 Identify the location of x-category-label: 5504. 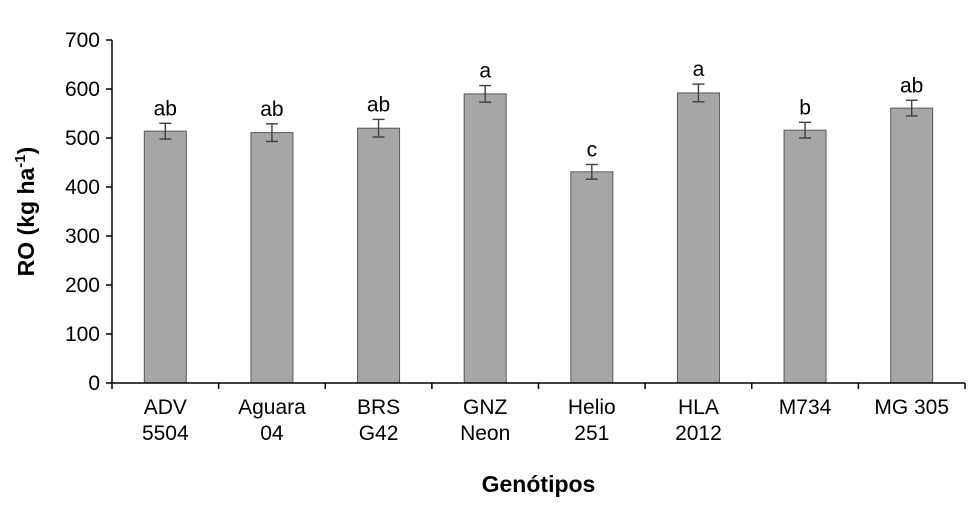
(165, 433).